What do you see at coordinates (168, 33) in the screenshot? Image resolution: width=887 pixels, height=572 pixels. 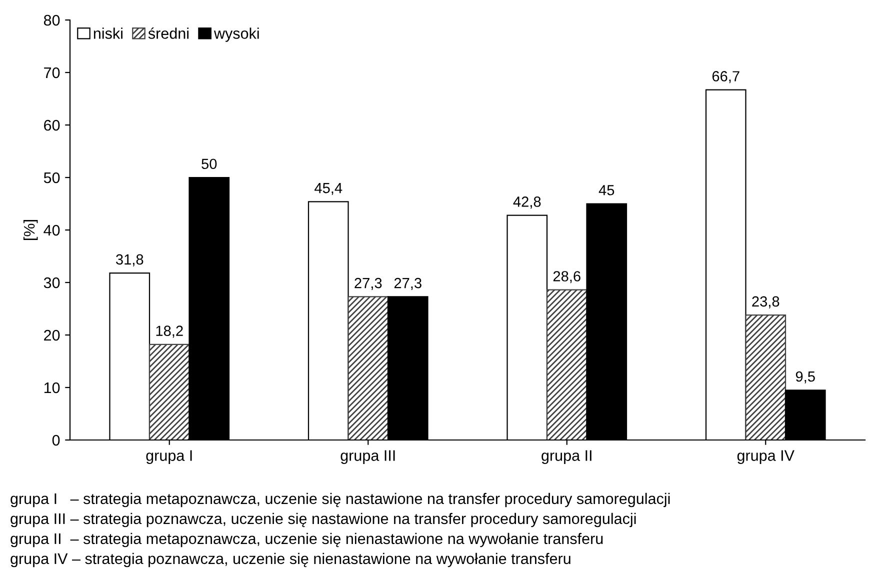 I see `legend-label: średni` at bounding box center [168, 33].